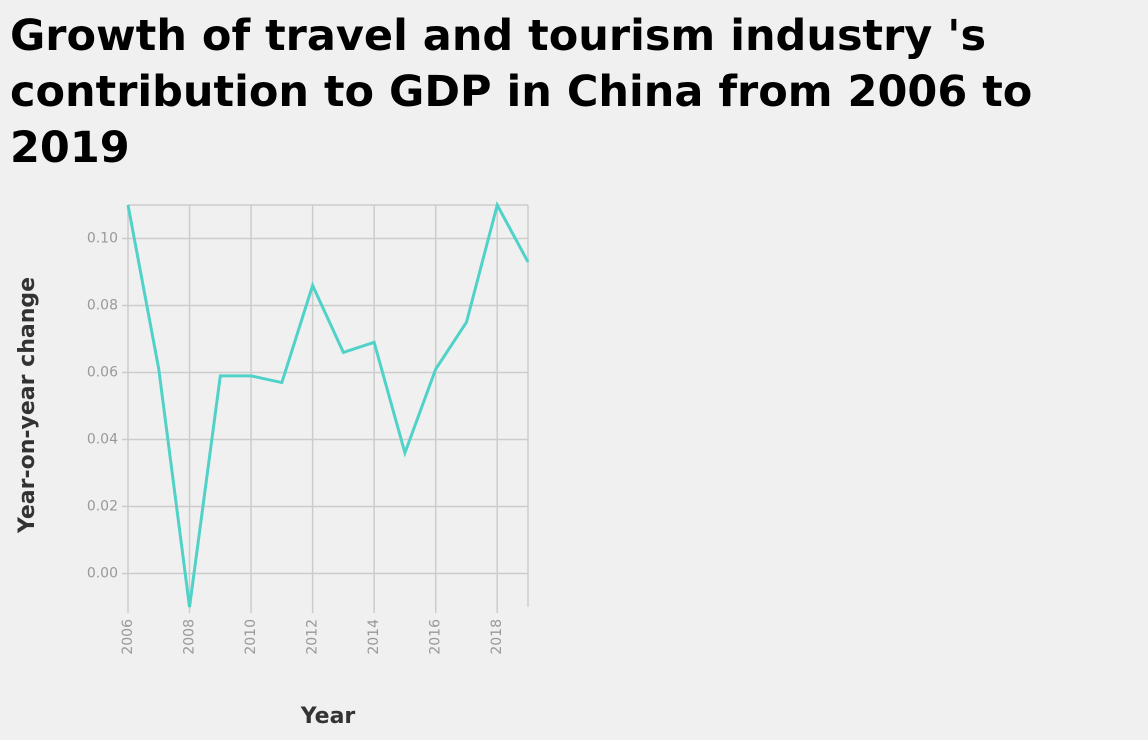  I want to click on x-tick-label: 2006, so click(128, 637).